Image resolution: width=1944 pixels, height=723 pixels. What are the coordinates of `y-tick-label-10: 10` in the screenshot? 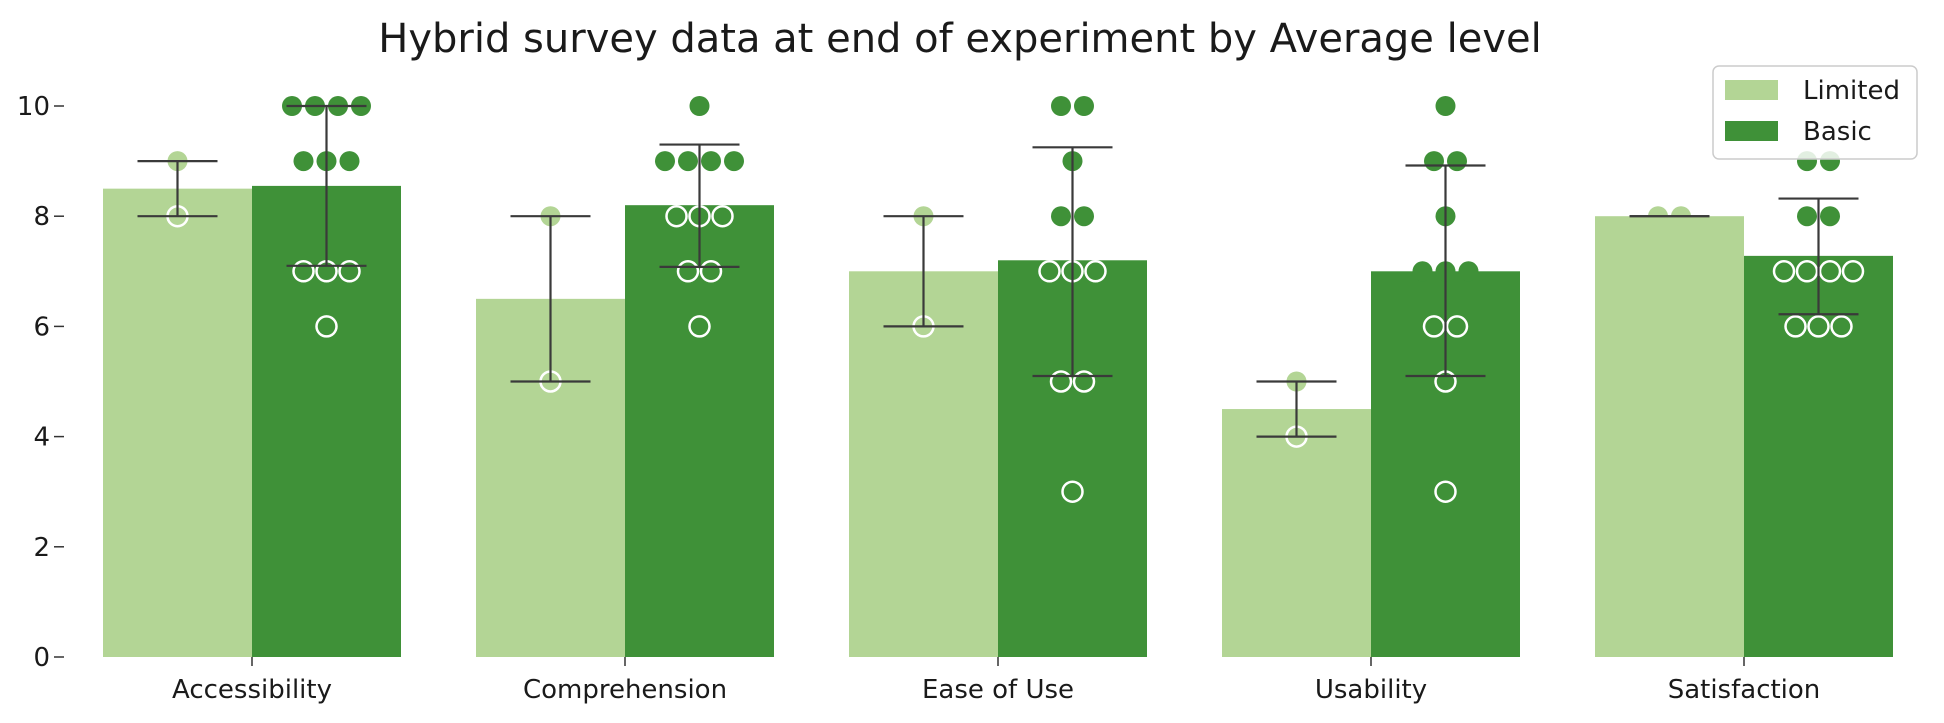 It's located at (33, 107).